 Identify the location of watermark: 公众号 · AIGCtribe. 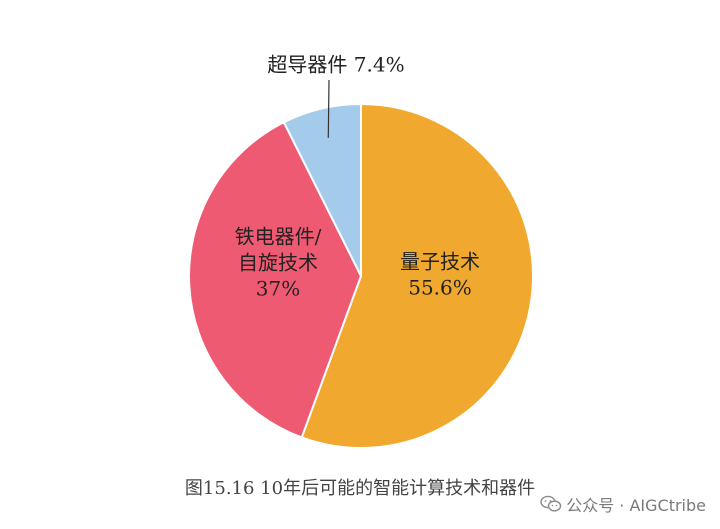
(623, 504).